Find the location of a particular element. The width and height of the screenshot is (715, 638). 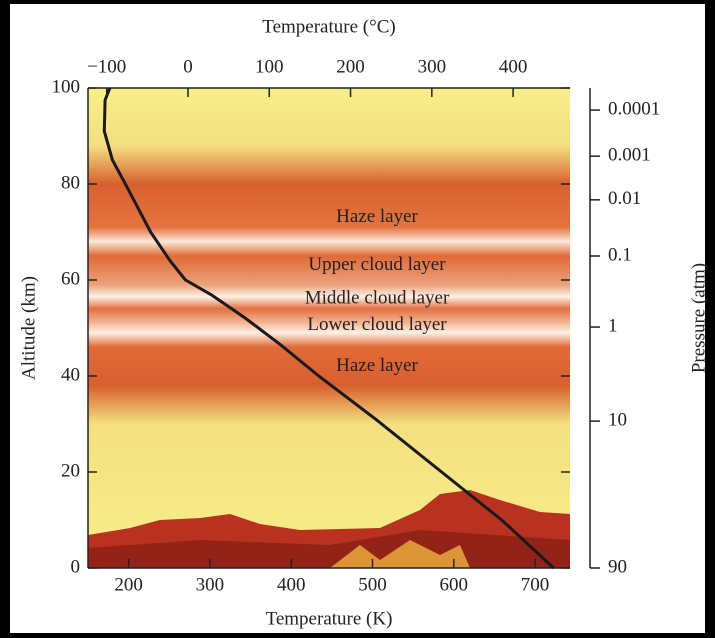

x2-tick-label: 0 is located at coordinates (188, 66).